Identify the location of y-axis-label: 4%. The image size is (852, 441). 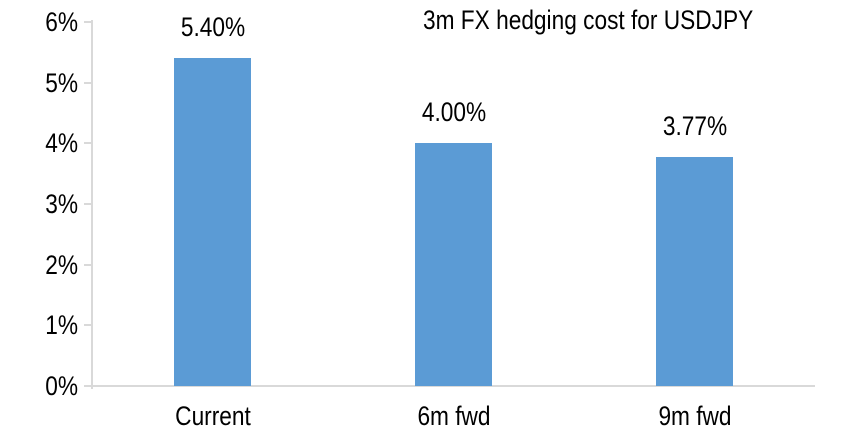
(61, 143).